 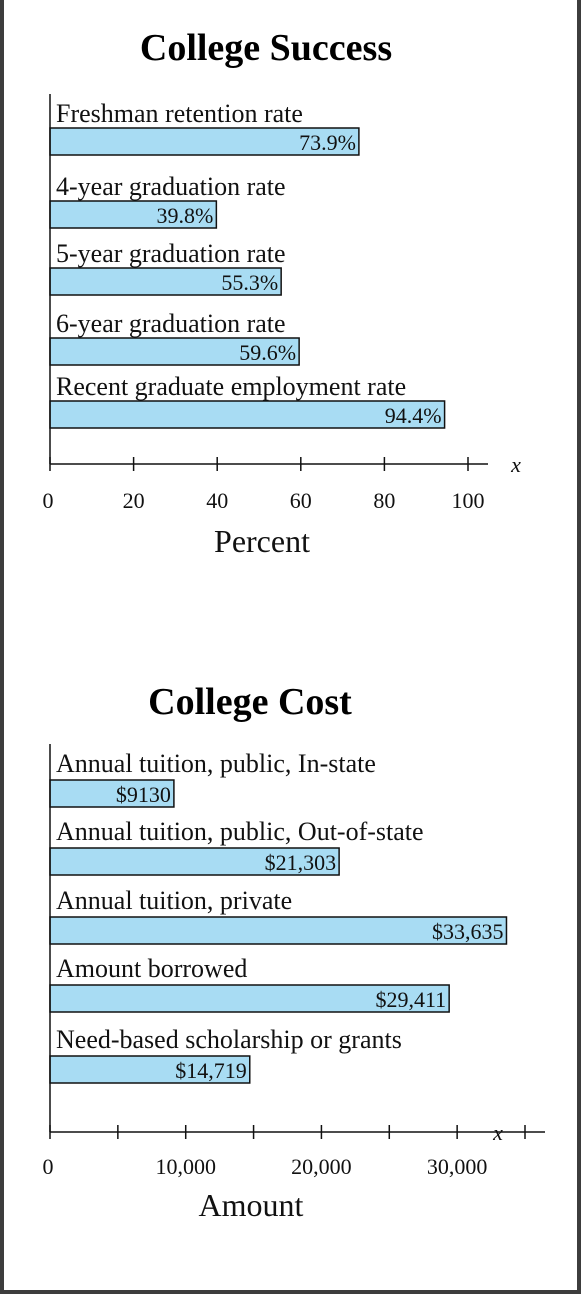 I want to click on chart-1-tick-label: 80, so click(x=384, y=500).